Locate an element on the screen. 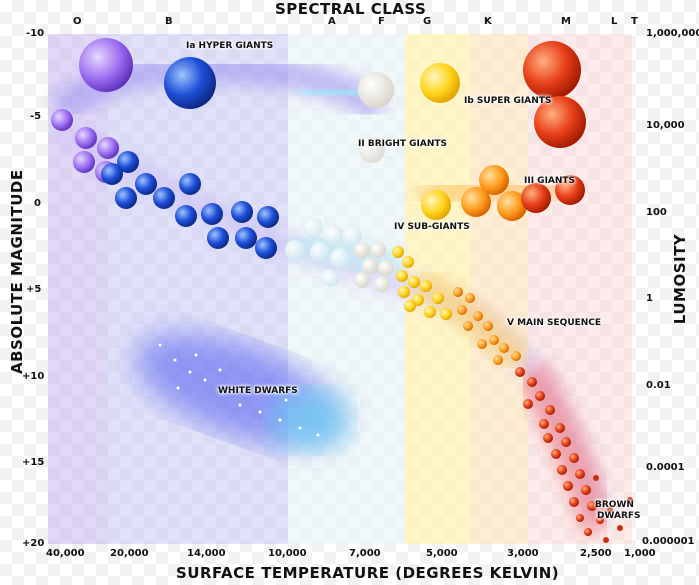  right-axis-title: LUMOSITY is located at coordinates (680, 279).